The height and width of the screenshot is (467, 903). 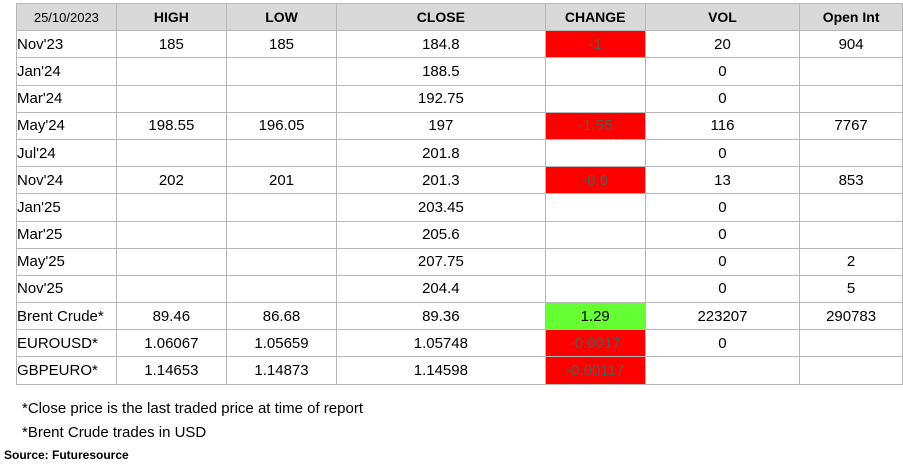 What do you see at coordinates (171, 125) in the screenshot?
I see `high-cell: 198.55` at bounding box center [171, 125].